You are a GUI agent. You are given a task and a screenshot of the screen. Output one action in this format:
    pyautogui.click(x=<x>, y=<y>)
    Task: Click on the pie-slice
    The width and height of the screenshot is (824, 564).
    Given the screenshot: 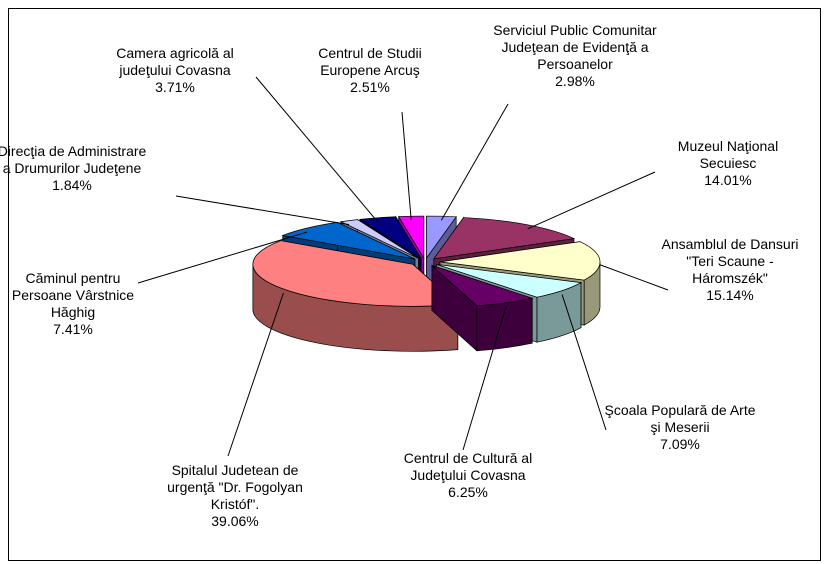 What is the action you would take?
    pyautogui.click(x=482, y=308)
    